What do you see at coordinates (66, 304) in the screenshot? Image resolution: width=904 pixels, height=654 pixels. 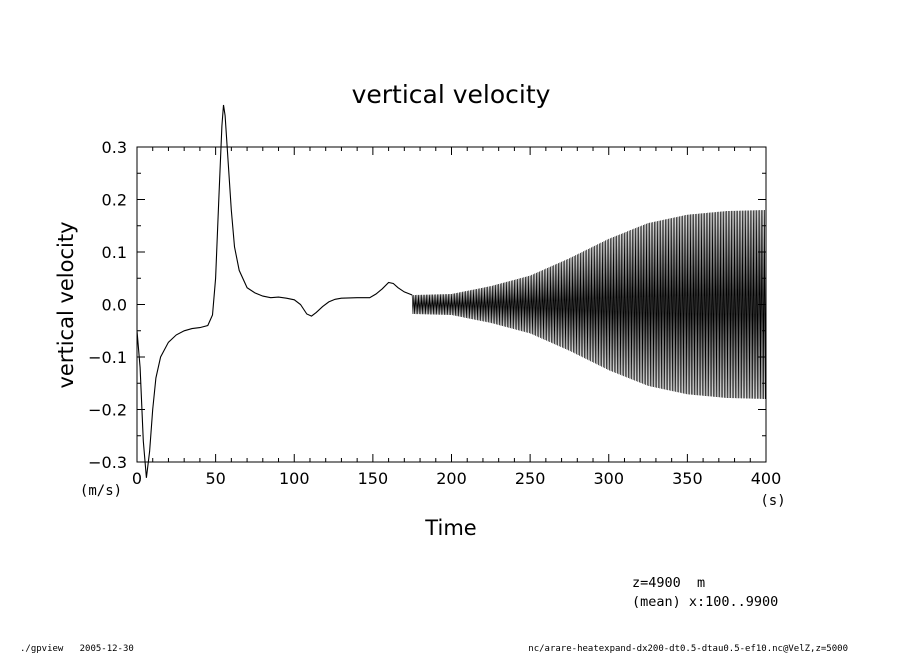 I see `y-axis-label: vertical velocity` at bounding box center [66, 304].